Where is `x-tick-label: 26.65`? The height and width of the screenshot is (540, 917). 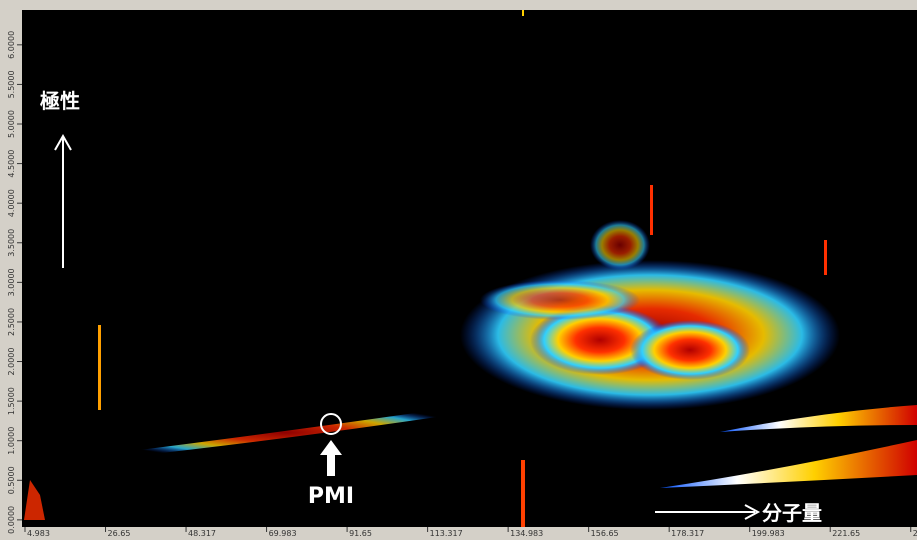 x-tick-label: 26.65 is located at coordinates (119, 533).